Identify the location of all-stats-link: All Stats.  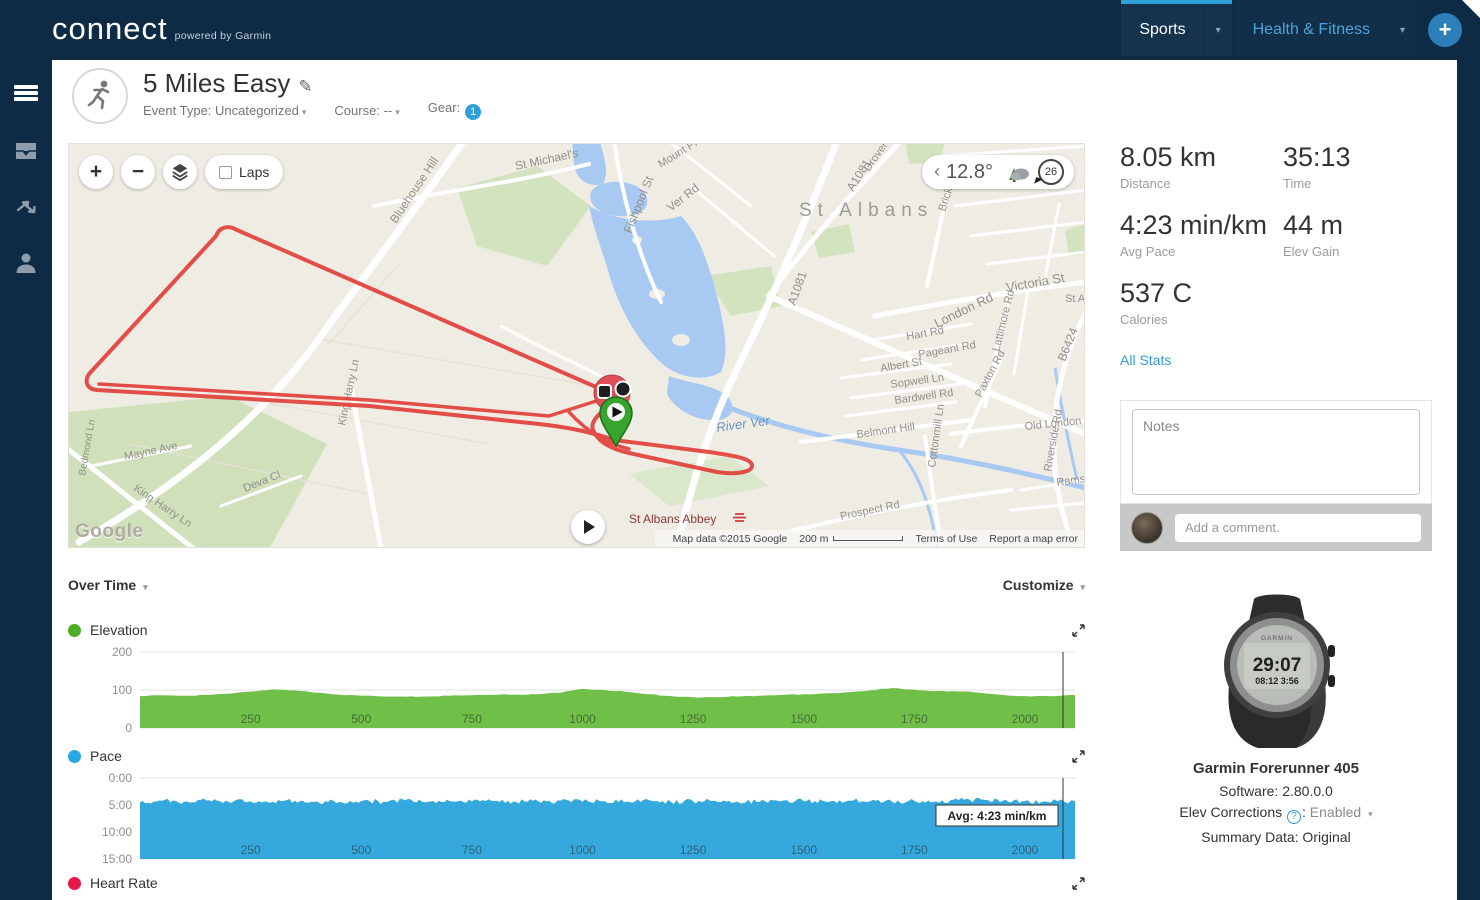
(1146, 360).